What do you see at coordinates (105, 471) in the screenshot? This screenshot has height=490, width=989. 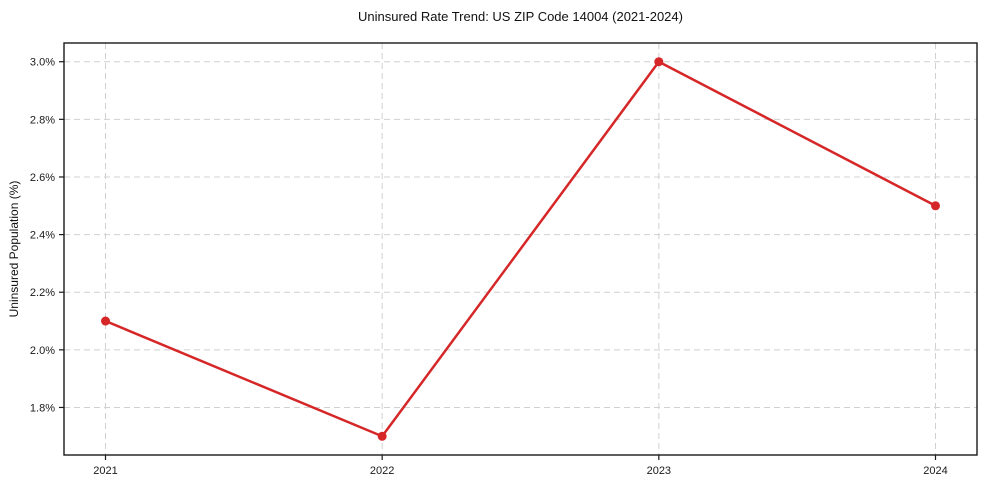 I see `x-tick-label: 2021` at bounding box center [105, 471].